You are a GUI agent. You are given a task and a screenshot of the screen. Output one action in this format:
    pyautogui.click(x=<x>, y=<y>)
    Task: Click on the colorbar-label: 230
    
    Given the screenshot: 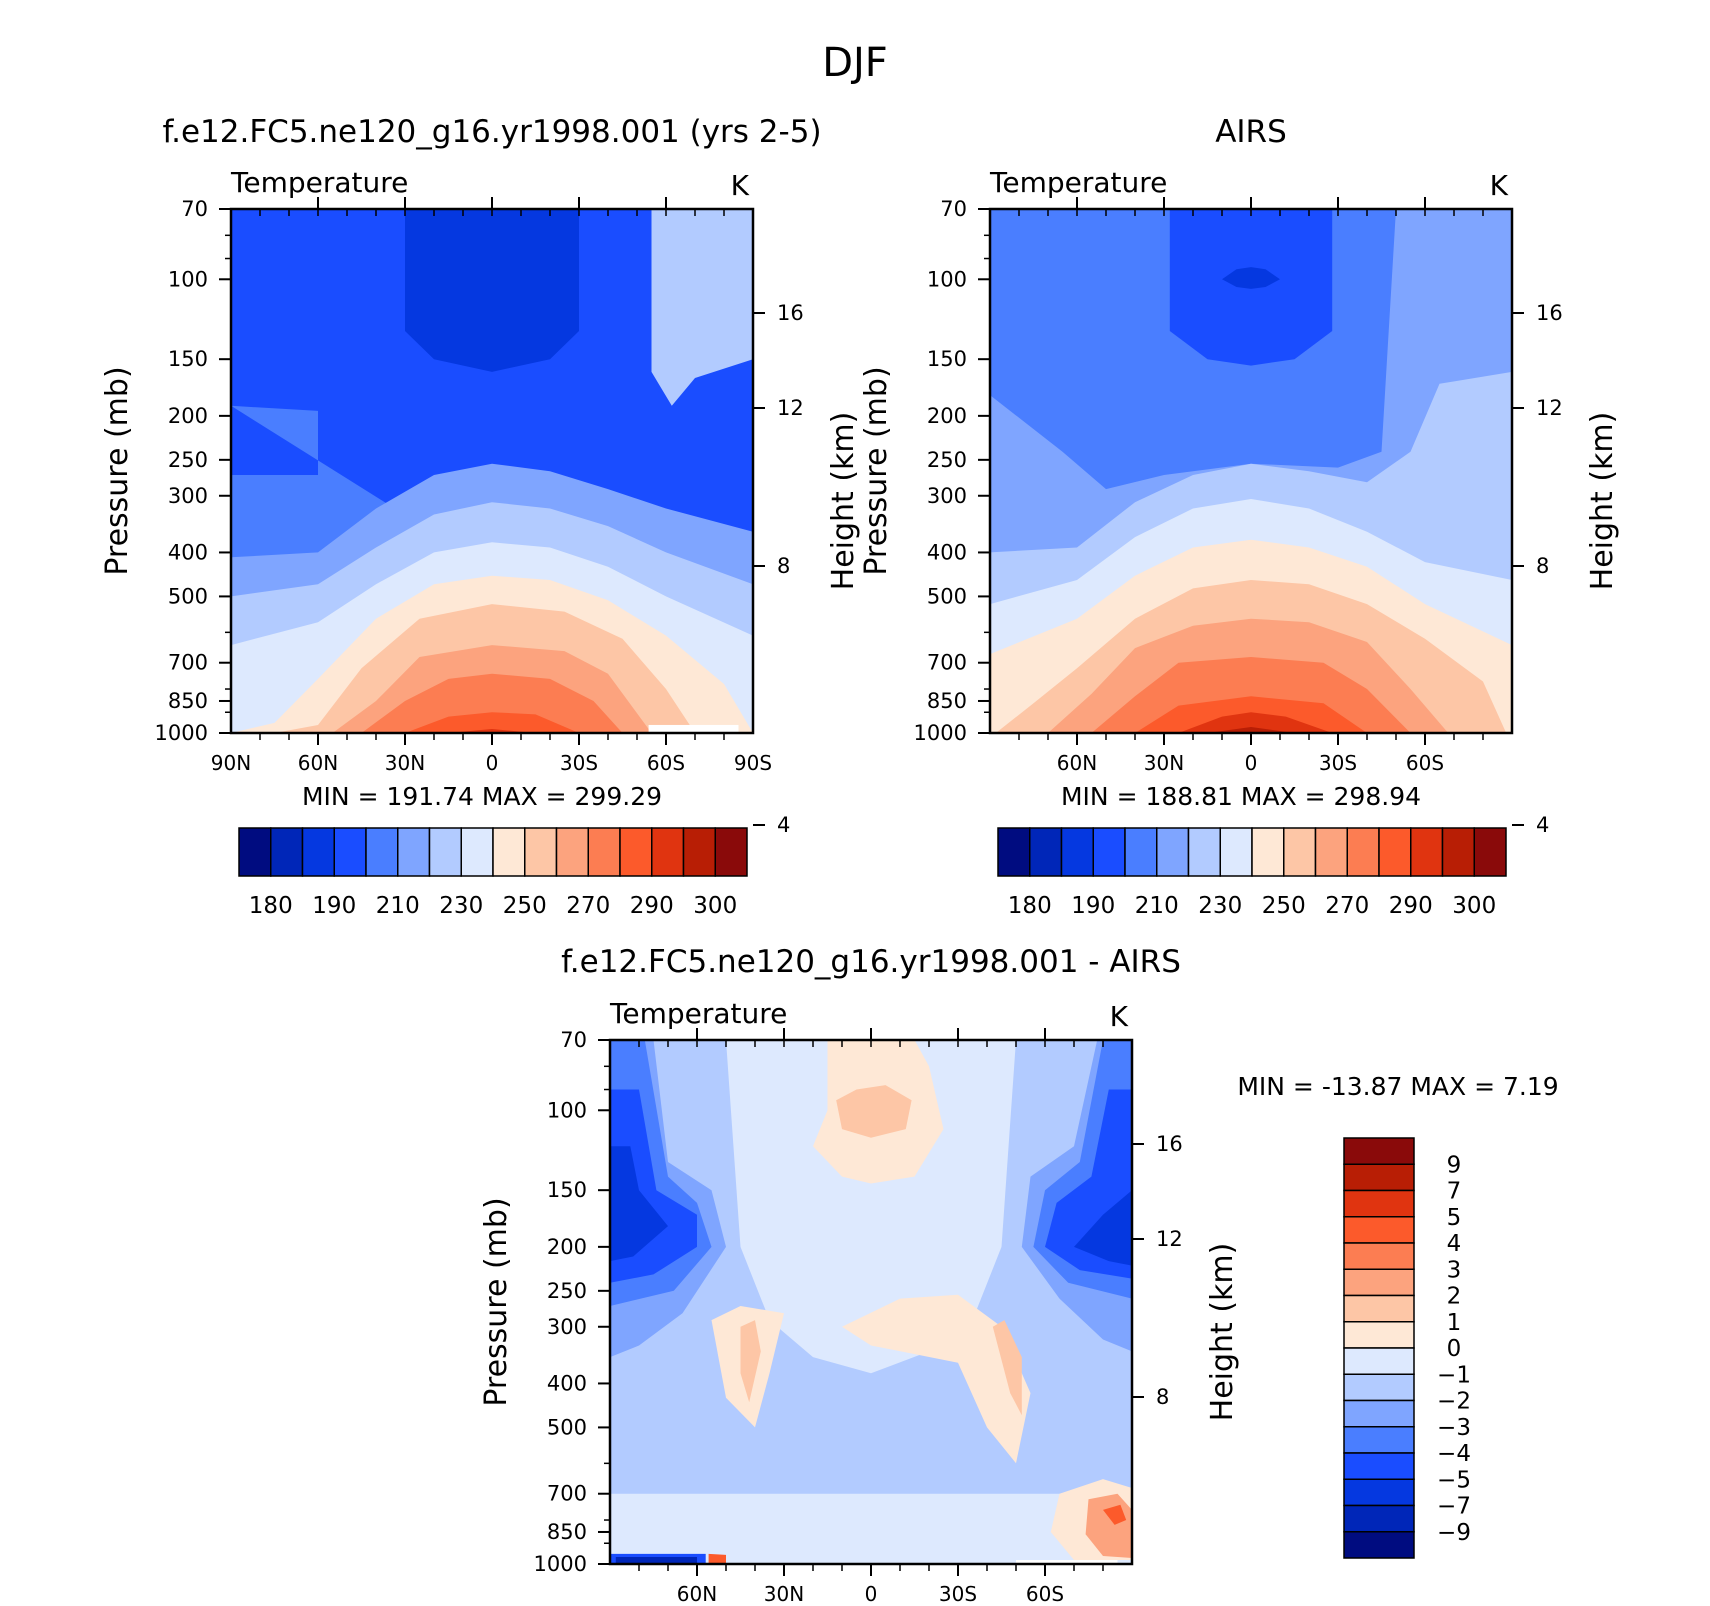 What is the action you would take?
    pyautogui.click(x=1220, y=906)
    